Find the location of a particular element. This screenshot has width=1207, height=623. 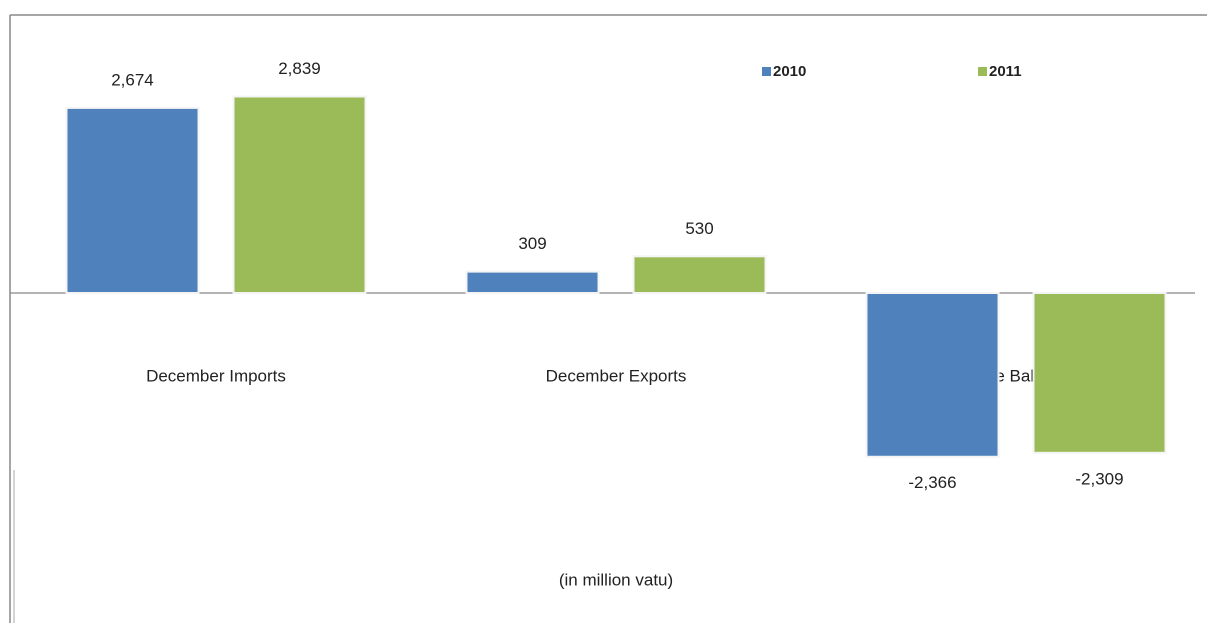

x-tick-label: December Imports is located at coordinates (216, 375).